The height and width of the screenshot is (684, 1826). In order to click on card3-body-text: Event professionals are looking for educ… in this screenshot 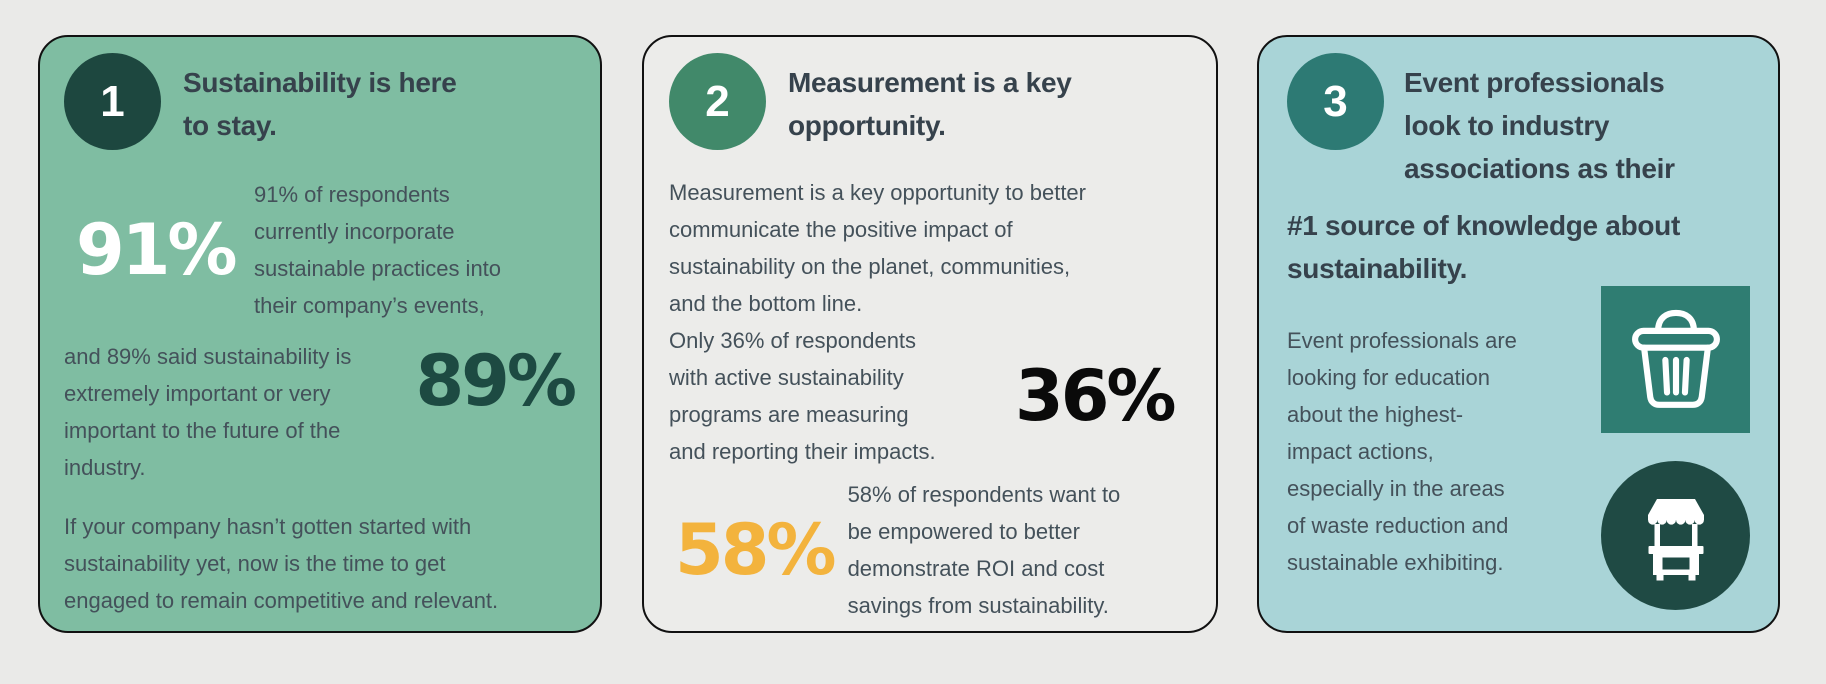, I will do `click(1402, 451)`.